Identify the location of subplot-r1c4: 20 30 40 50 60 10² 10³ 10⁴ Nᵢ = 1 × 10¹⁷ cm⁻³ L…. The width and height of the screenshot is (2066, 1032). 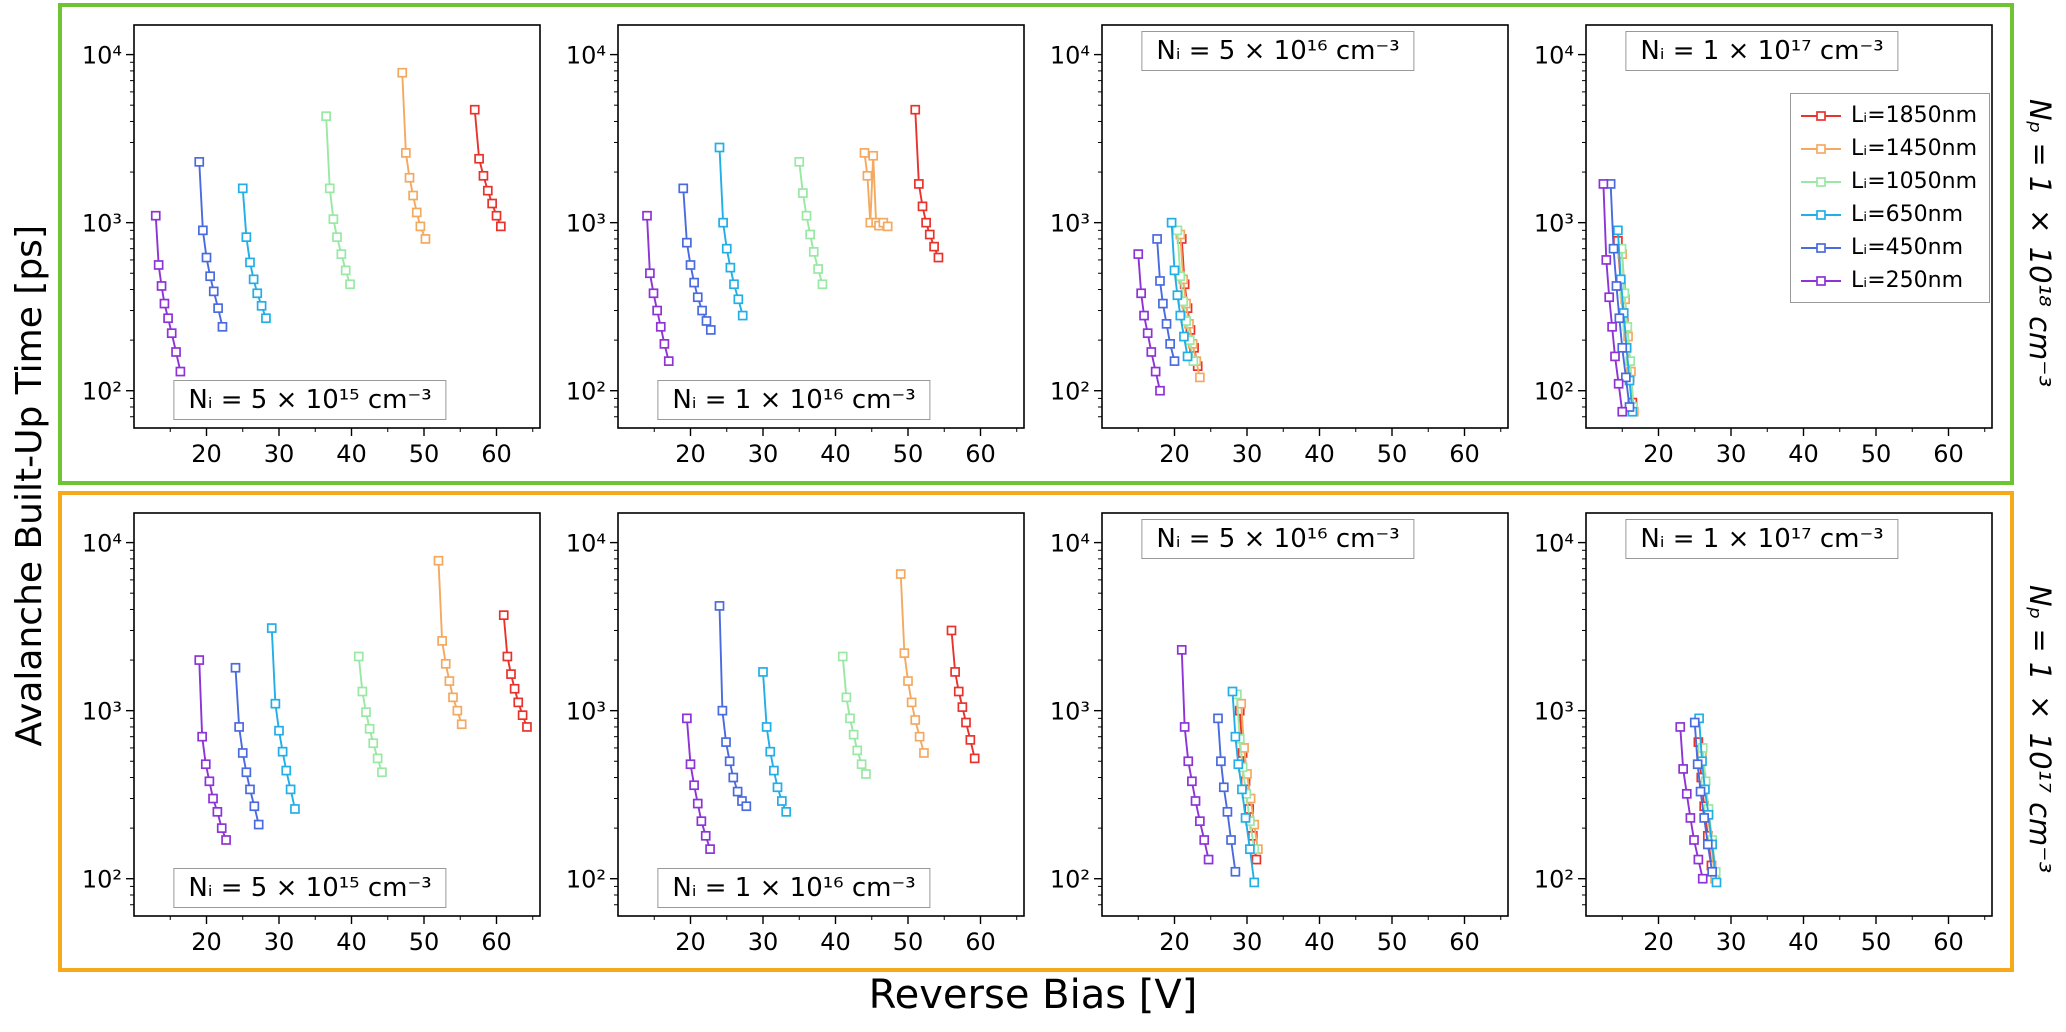
(1762, 243).